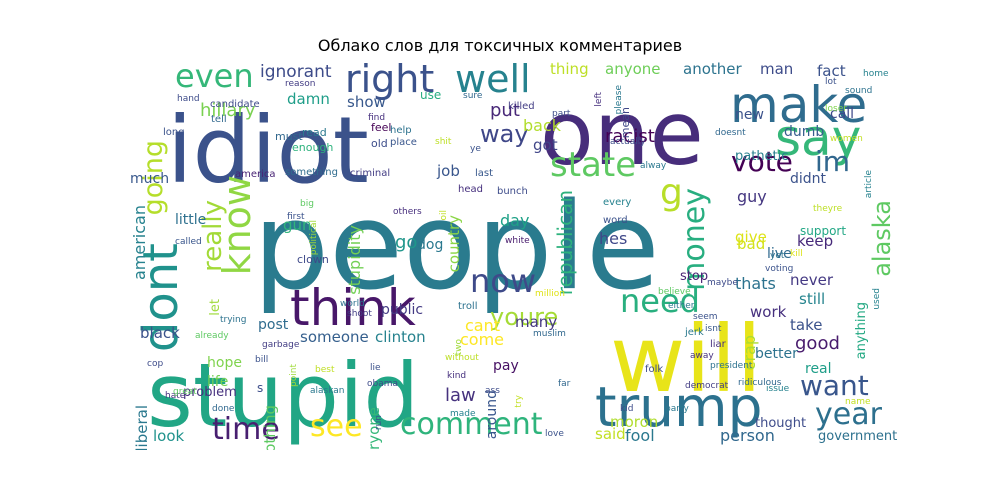 Image resolution: width=1000 pixels, height=500 pixels. I want to click on word-anyone: anyone, so click(633, 69).